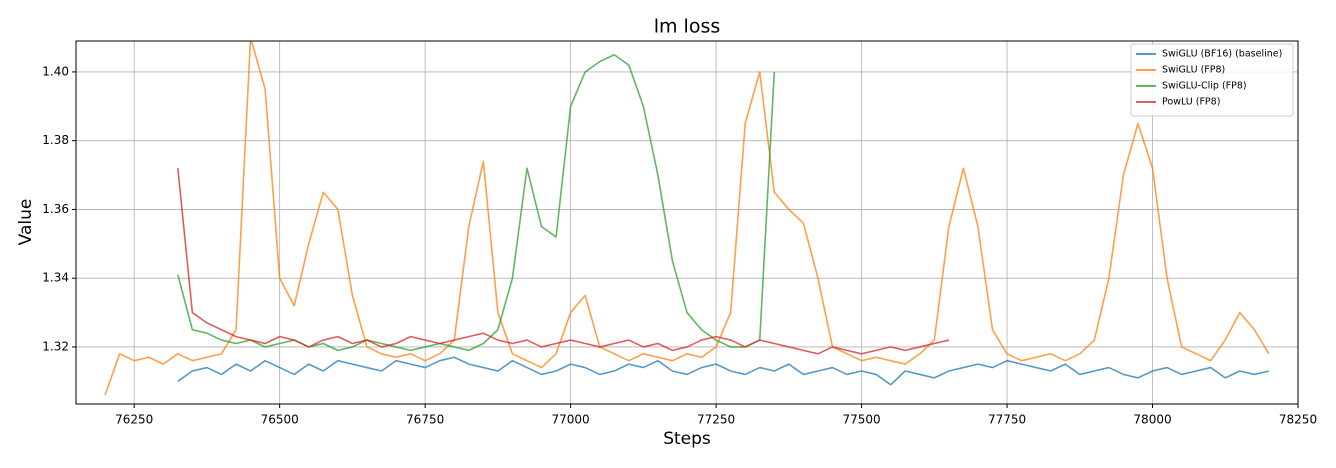  What do you see at coordinates (861, 420) in the screenshot?
I see `x-tick-label: 77500` at bounding box center [861, 420].